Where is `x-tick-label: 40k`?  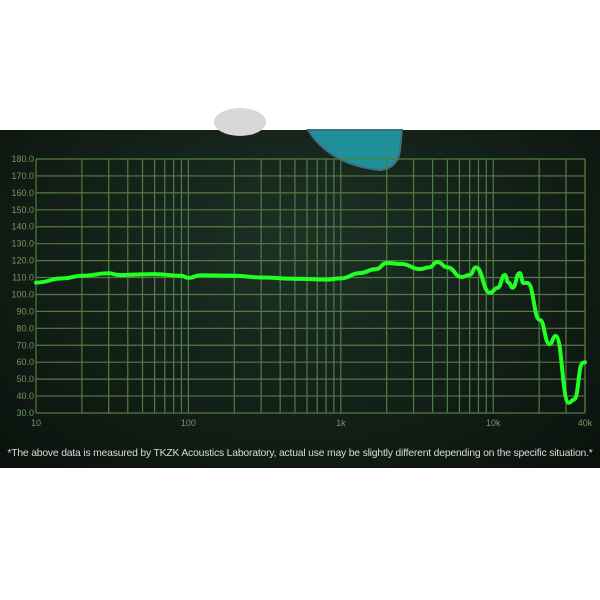
x-tick-label: 40k is located at coordinates (585, 423).